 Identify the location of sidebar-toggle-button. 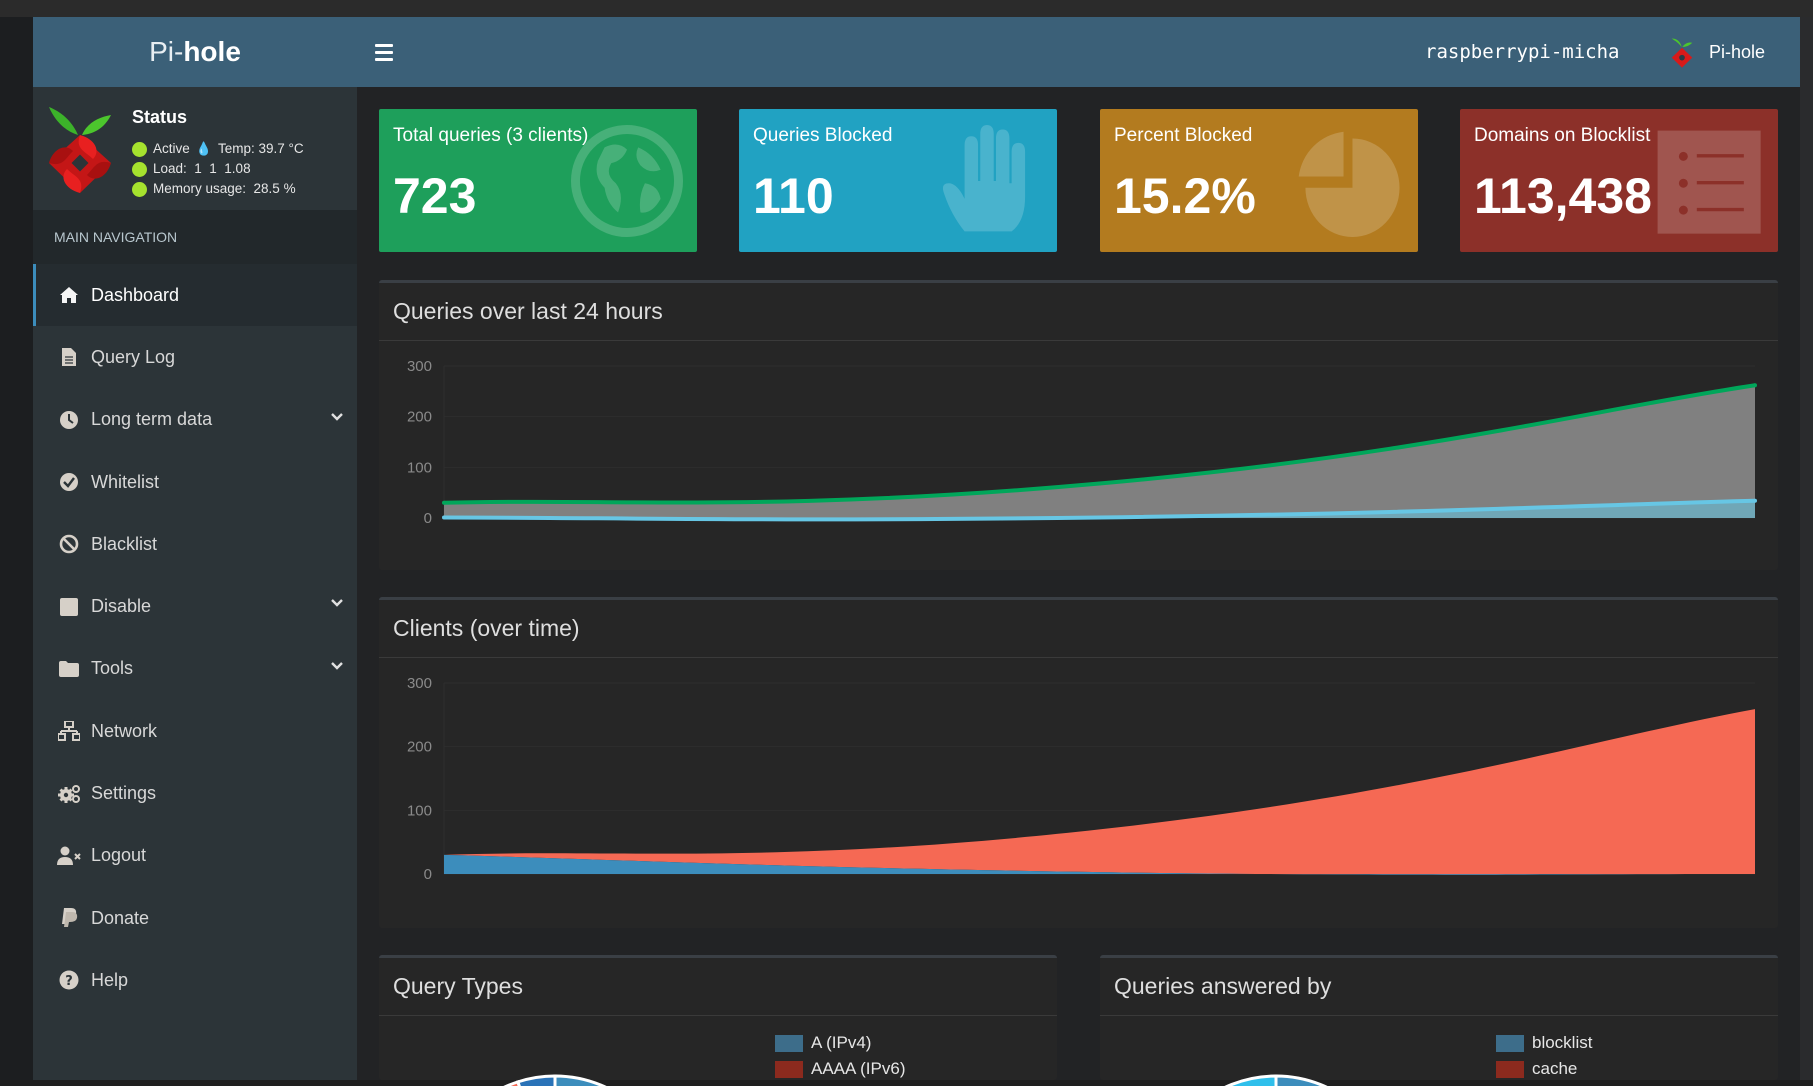
(388, 52).